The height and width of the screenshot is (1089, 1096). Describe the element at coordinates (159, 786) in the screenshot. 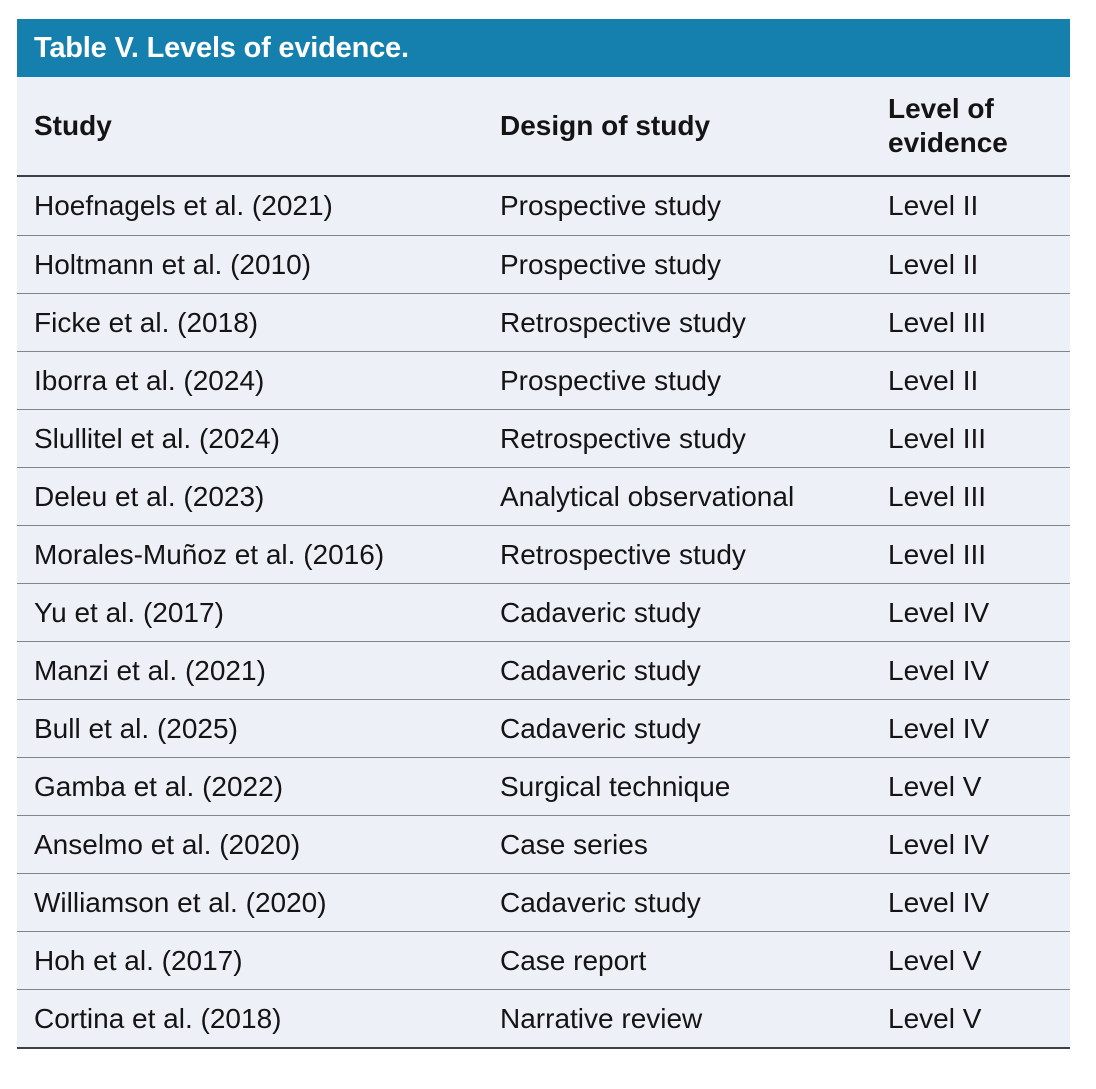

I see `study-cell: Gamba et al. (2022)` at that location.